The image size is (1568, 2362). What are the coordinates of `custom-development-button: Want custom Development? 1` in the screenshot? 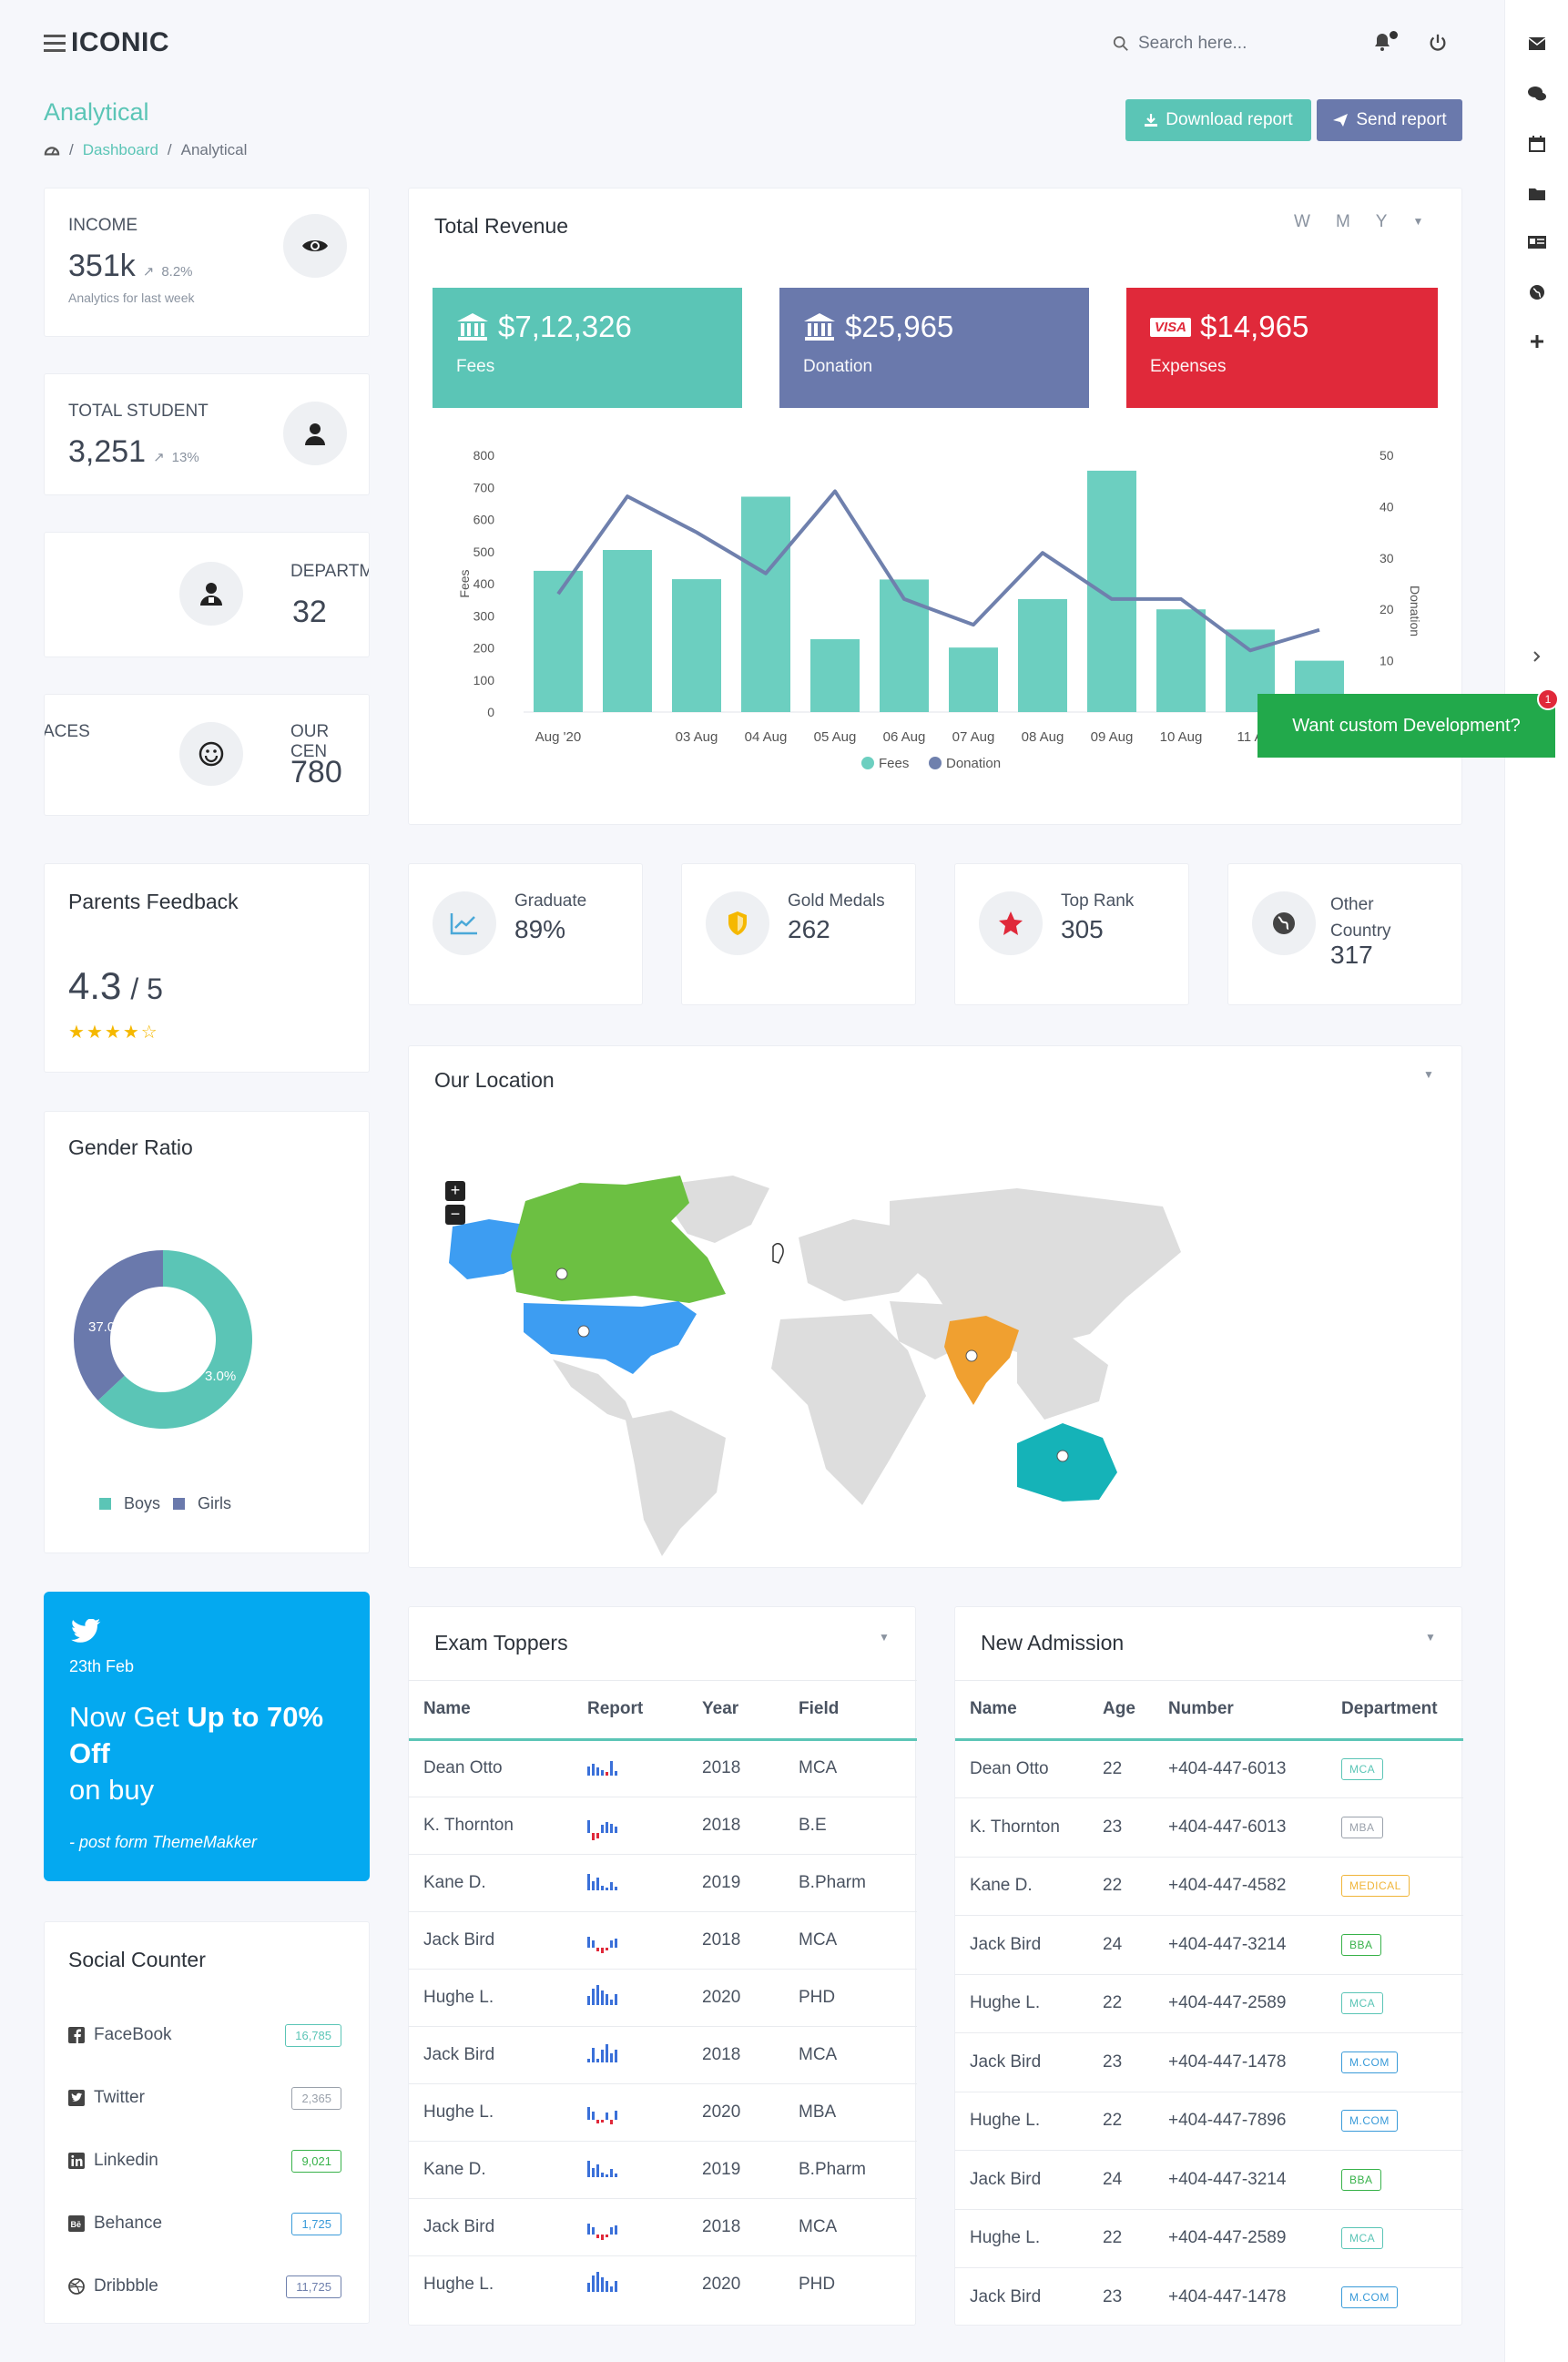 It's located at (1408, 723).